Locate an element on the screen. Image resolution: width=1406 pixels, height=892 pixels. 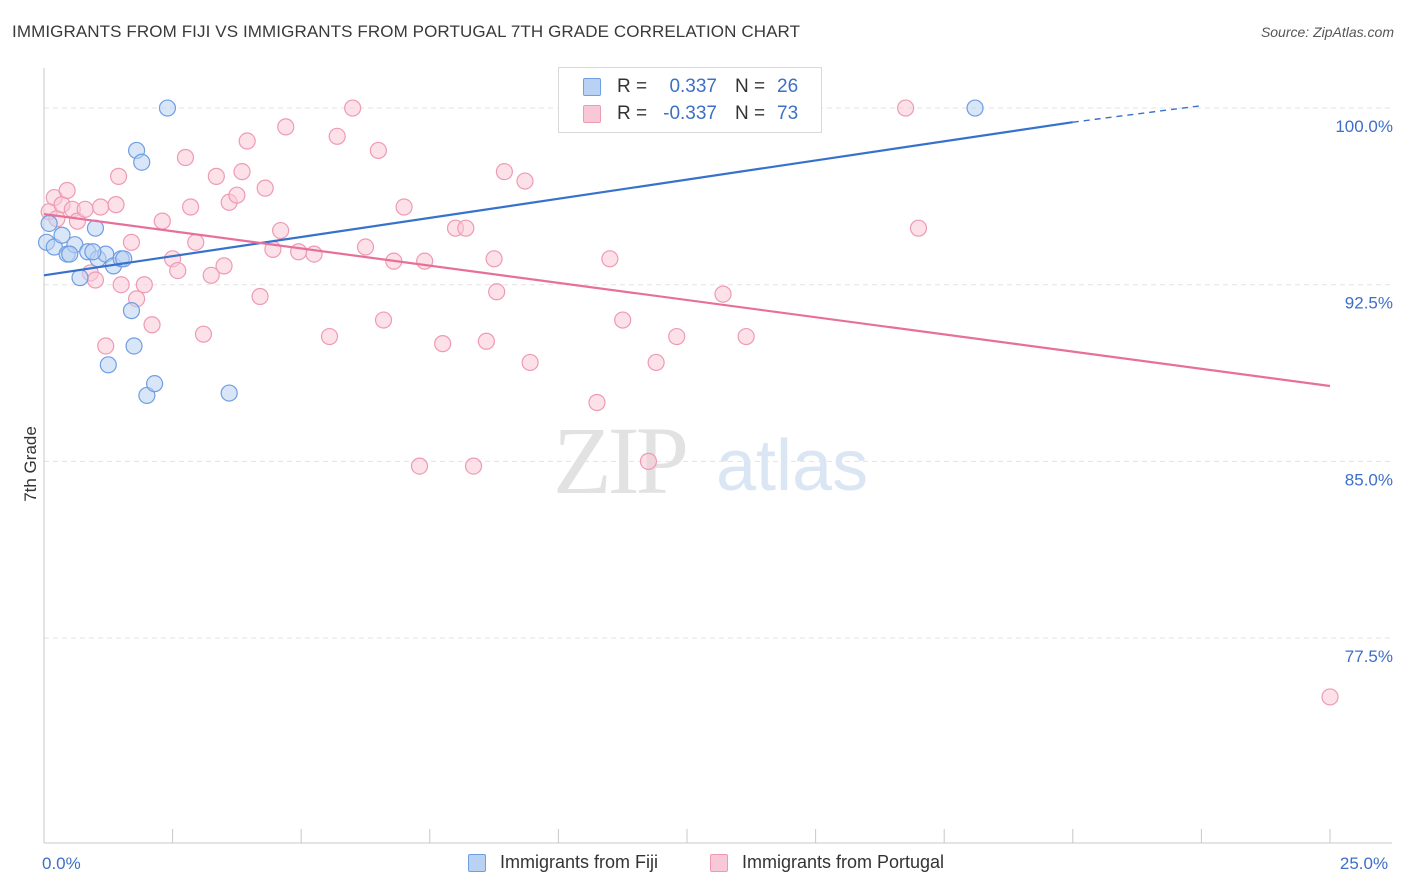
fiji-legend-swatch is located at coordinates (477, 862).